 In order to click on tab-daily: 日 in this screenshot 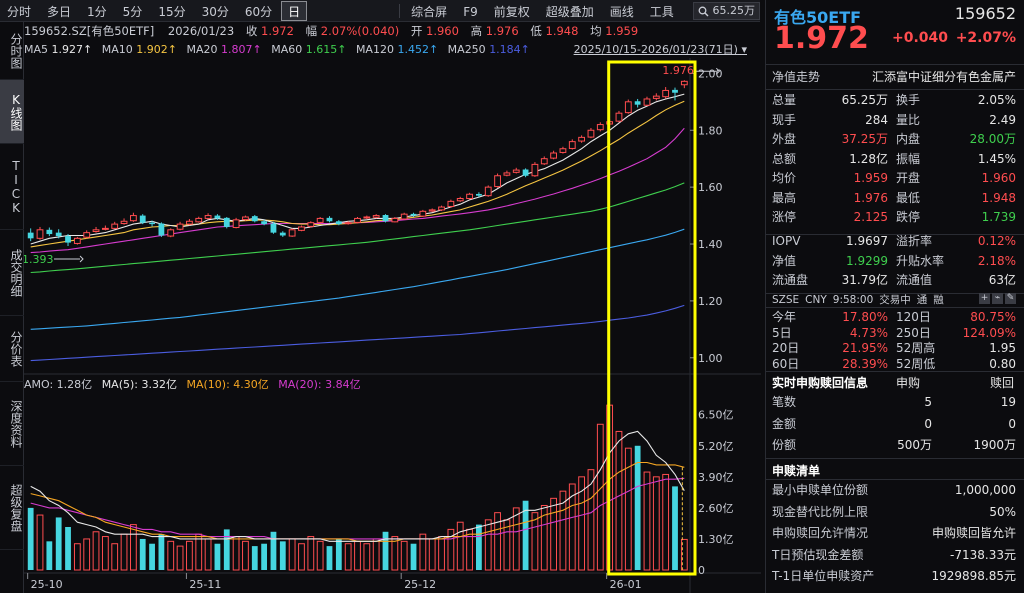, I will do `click(294, 10)`.